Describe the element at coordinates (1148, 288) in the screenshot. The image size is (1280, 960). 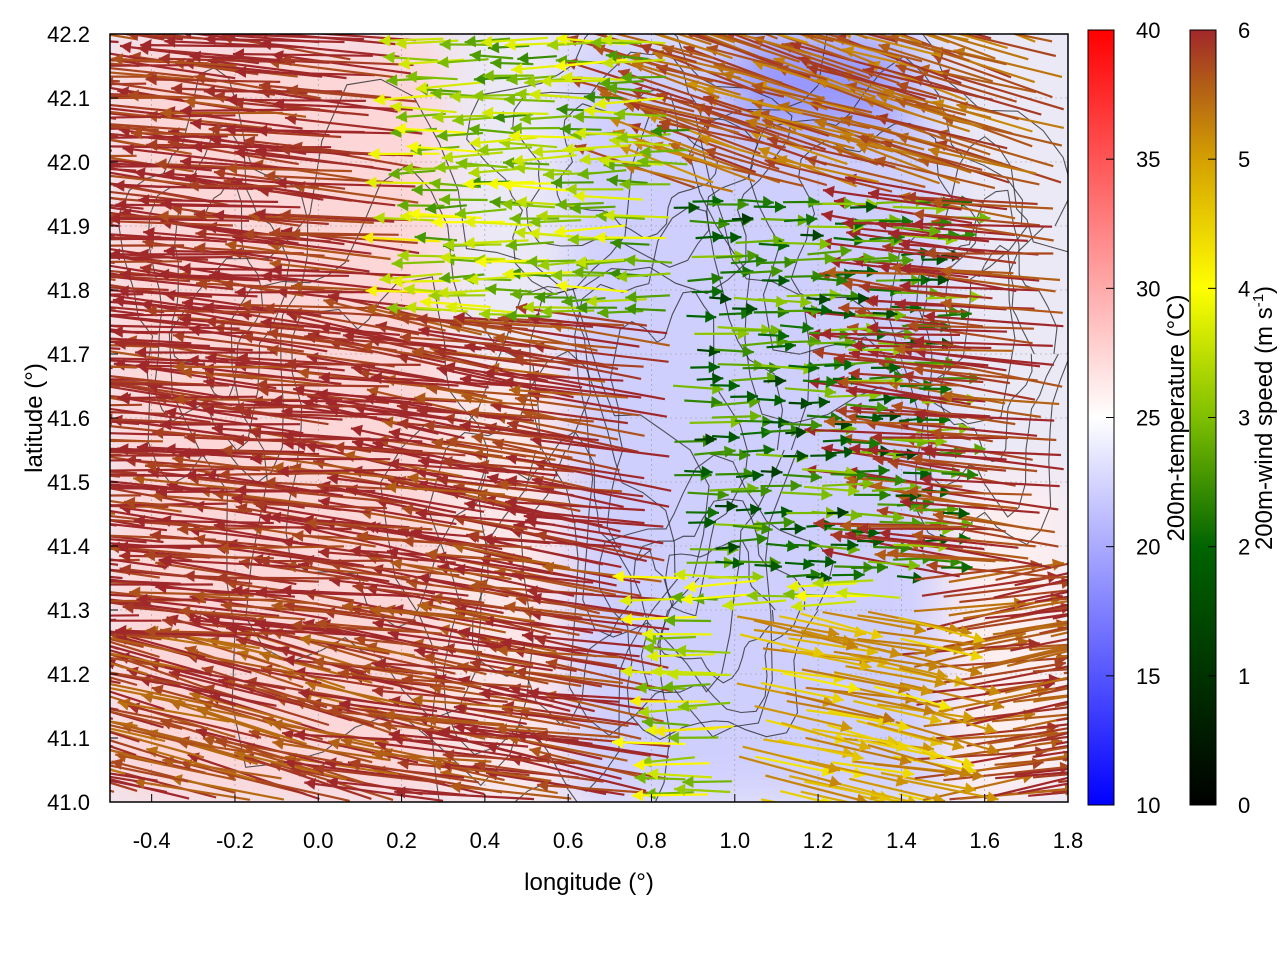
I see `colorbar-tick-label: 30` at that location.